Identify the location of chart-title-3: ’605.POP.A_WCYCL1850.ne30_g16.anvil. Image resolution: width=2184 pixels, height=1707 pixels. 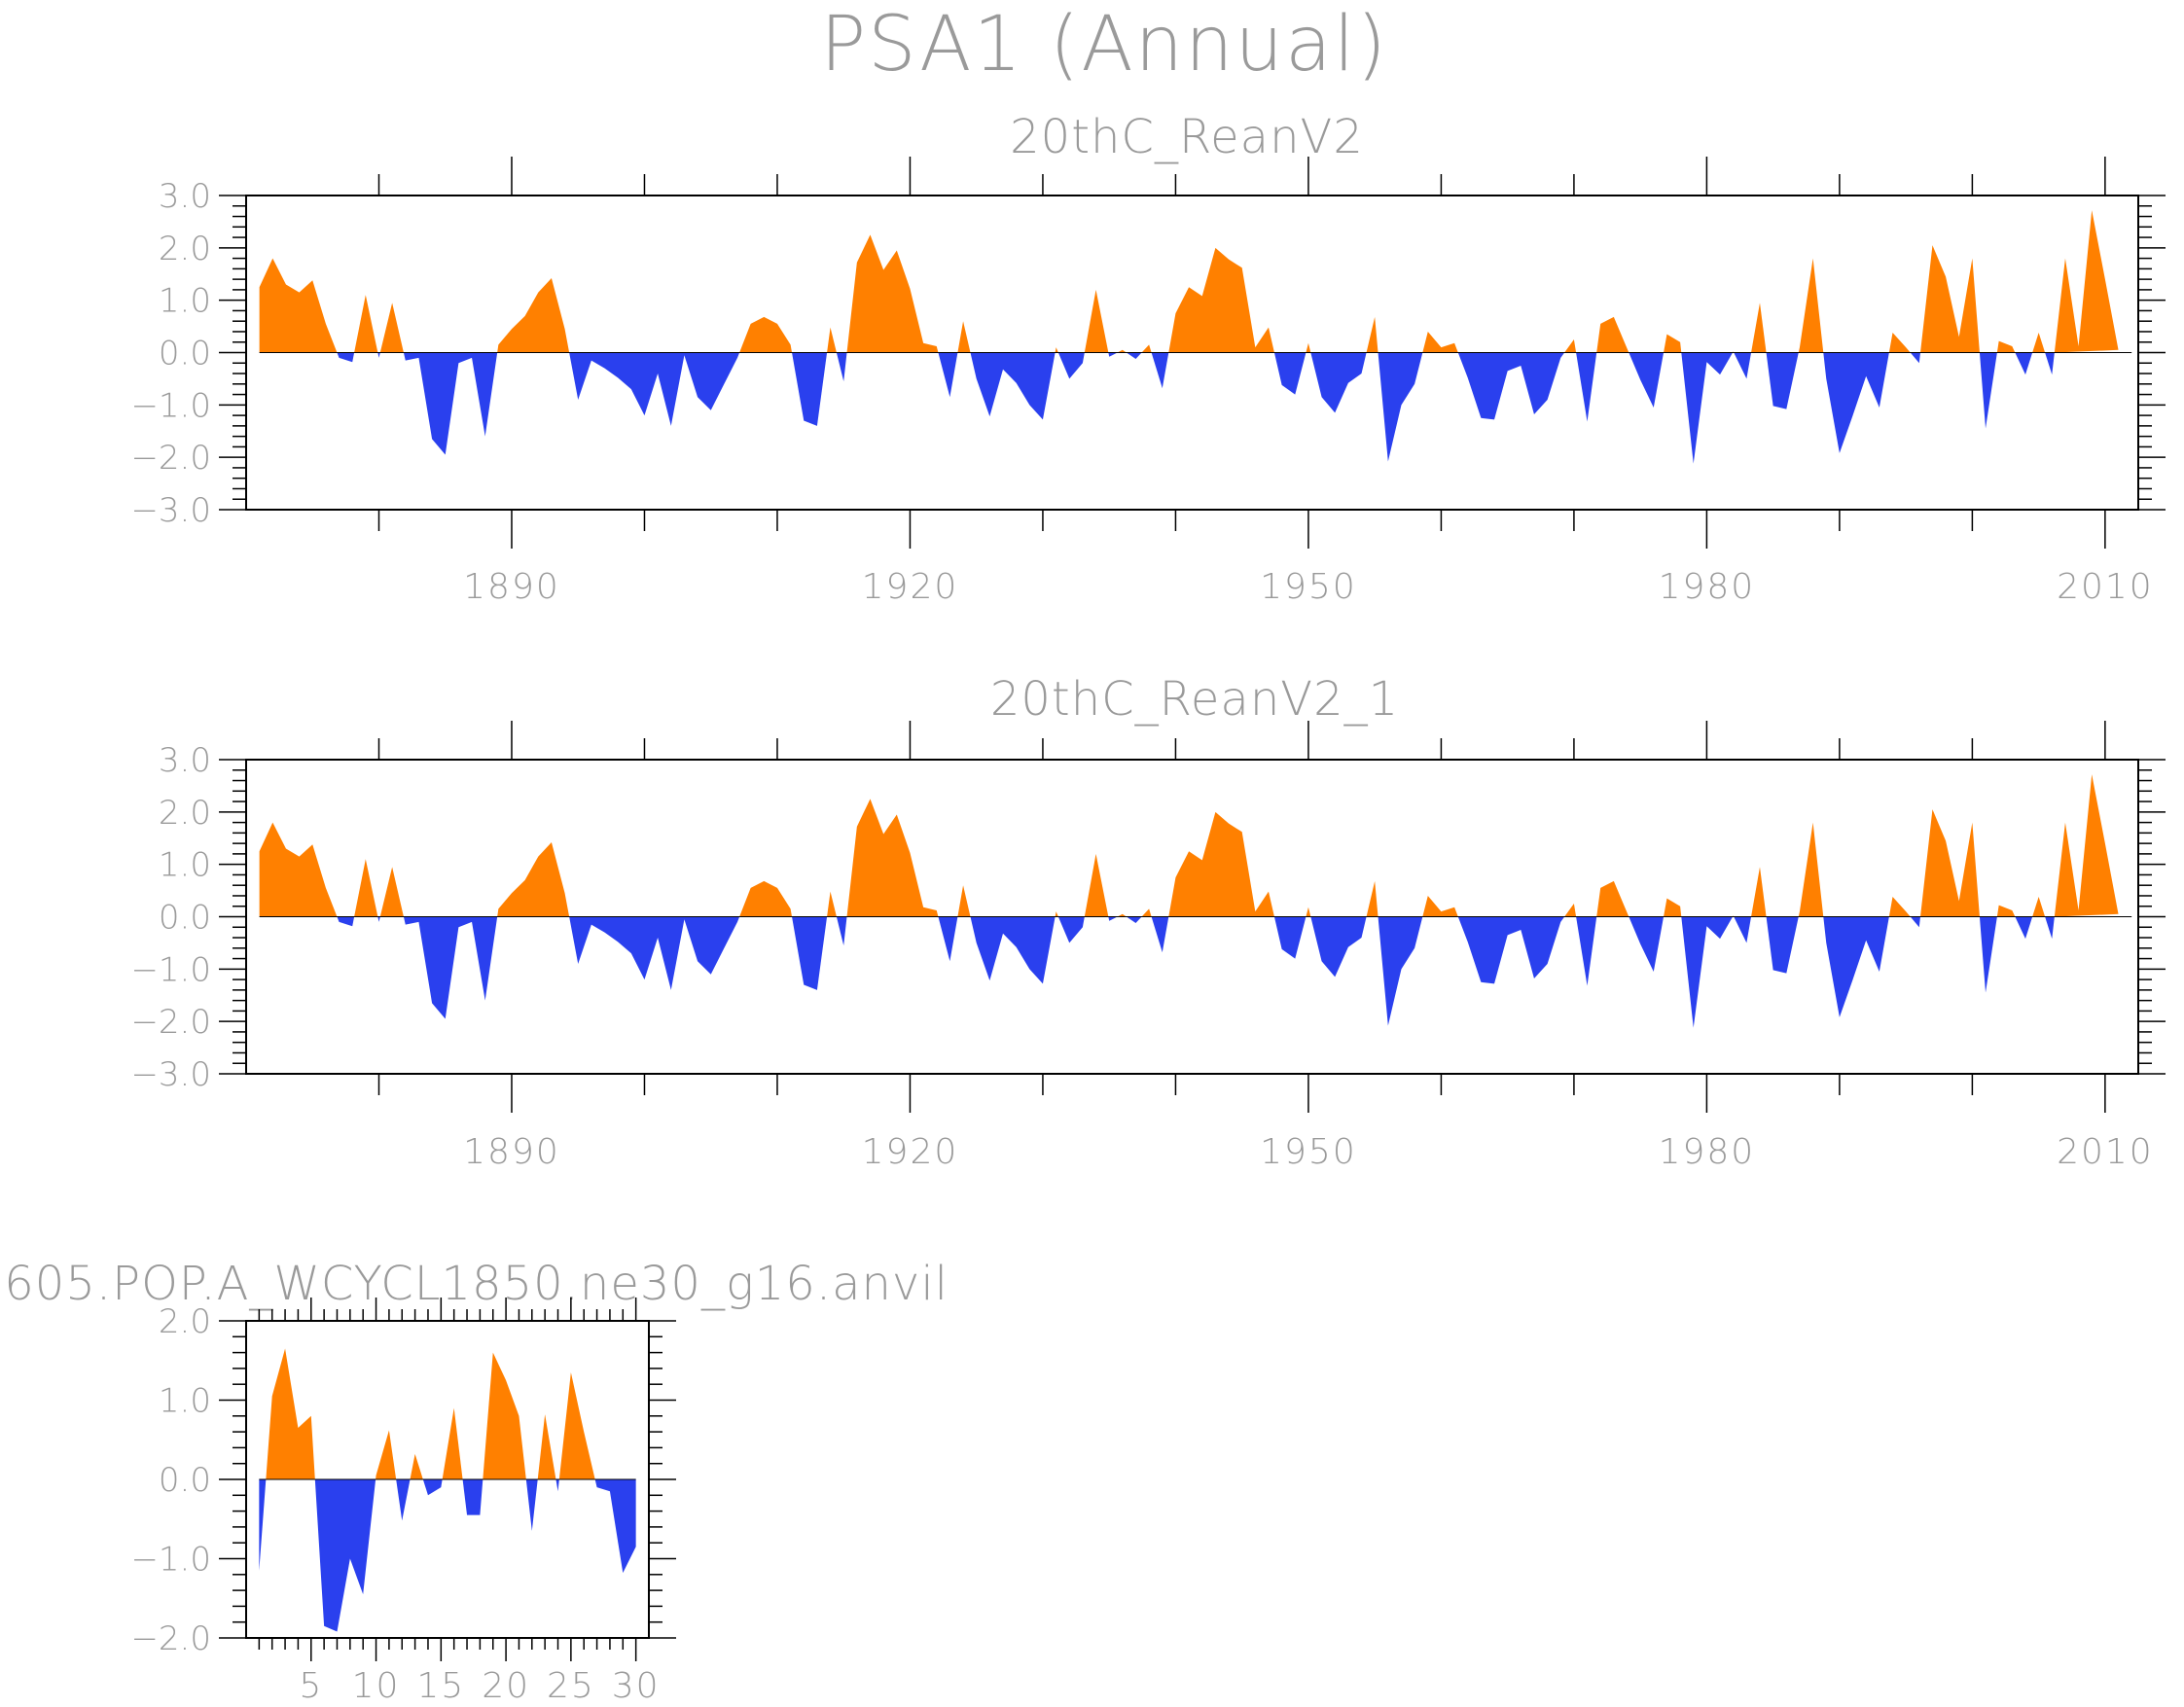
(474, 1284).